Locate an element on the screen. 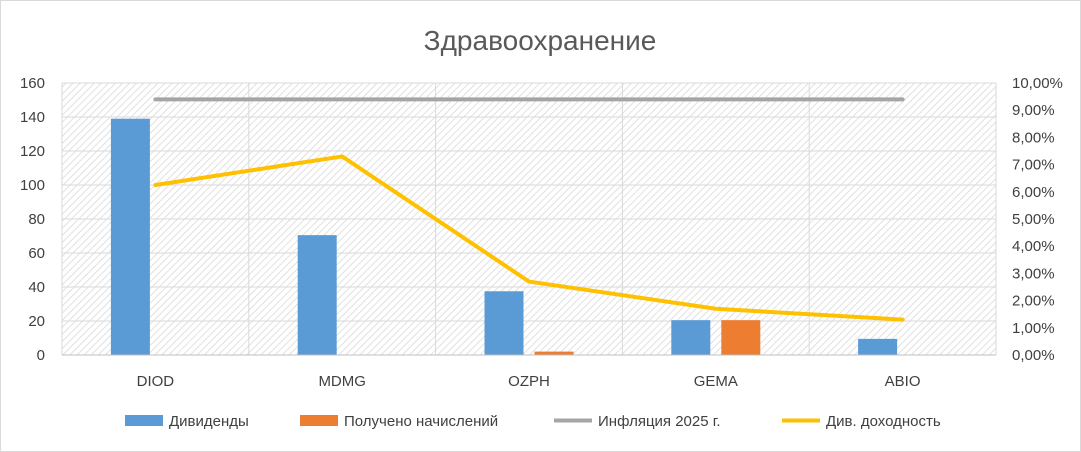  y-right-tick-label: 3,00% is located at coordinates (1033, 273).